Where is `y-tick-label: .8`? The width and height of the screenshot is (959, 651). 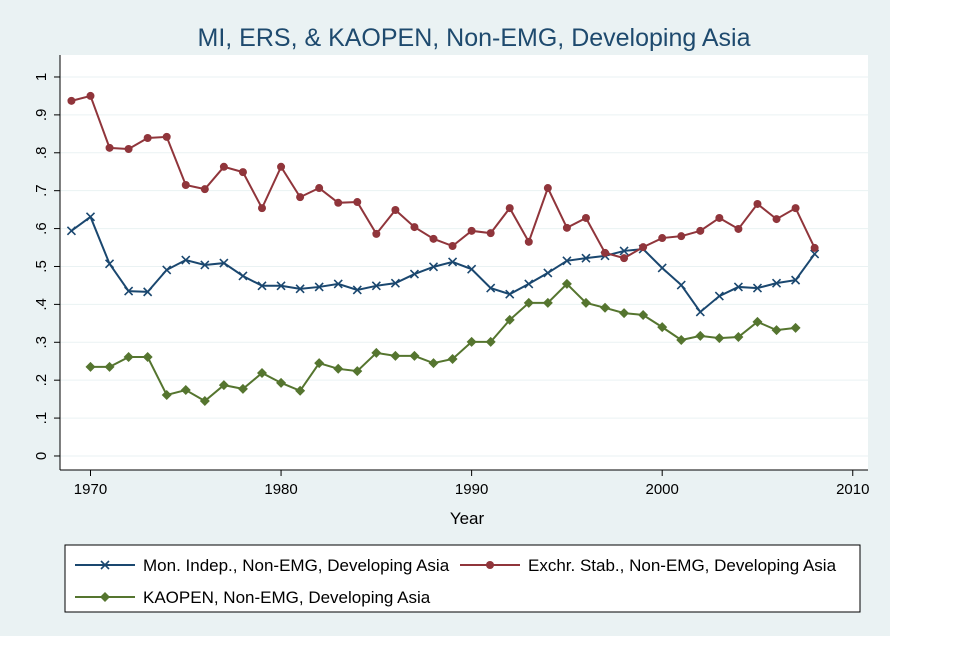 y-tick-label: .8 is located at coordinates (41, 153).